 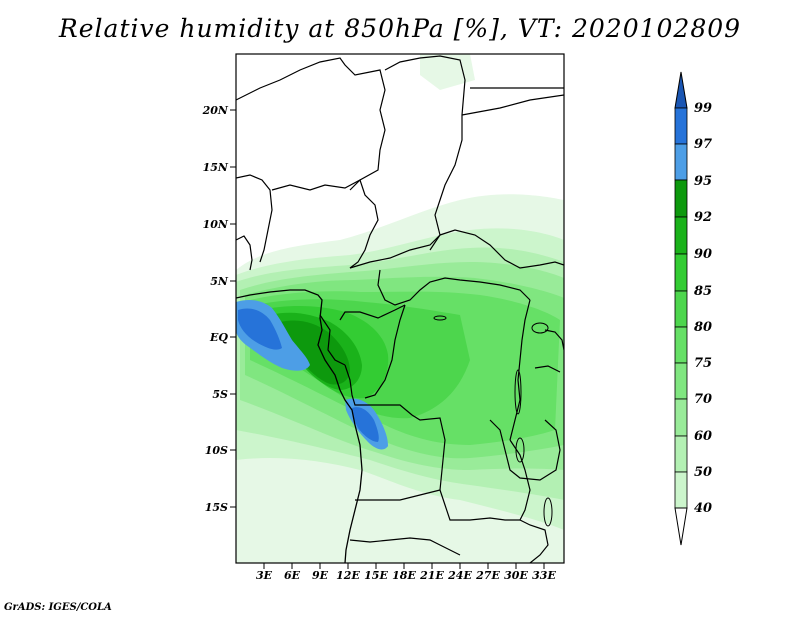 What do you see at coordinates (693, 308) in the screenshot?
I see `colorbar: 99 97 95 92 90 85 80 75 70 60 50 40` at bounding box center [693, 308].